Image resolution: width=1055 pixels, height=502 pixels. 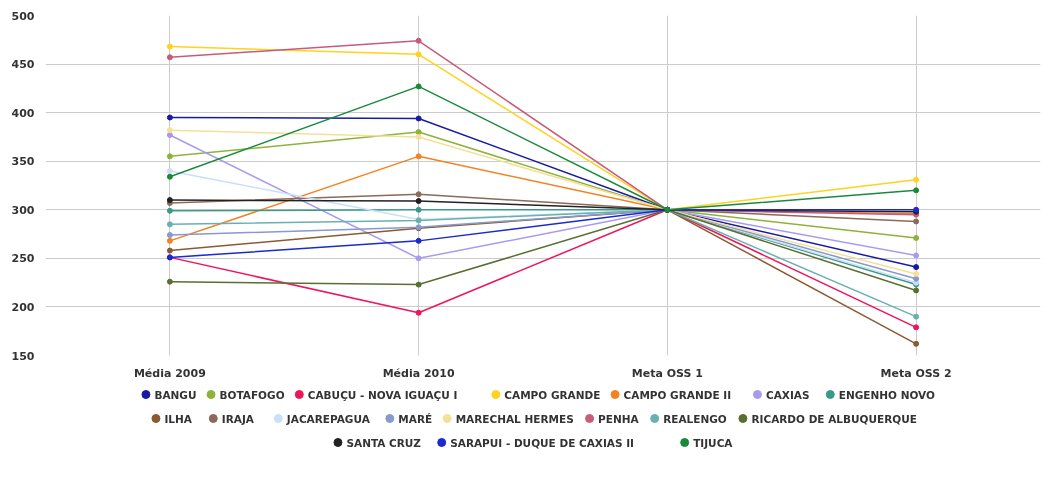 What do you see at coordinates (238, 418) in the screenshot?
I see `legend-label: IRAJA` at bounding box center [238, 418].